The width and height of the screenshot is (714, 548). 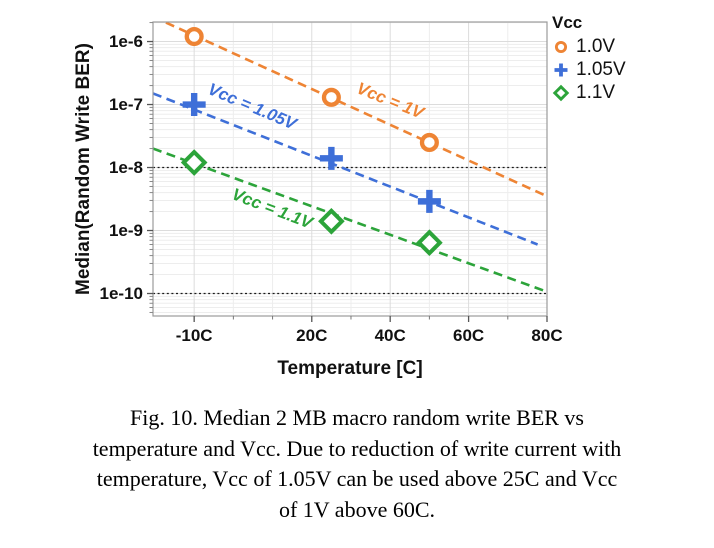 What do you see at coordinates (561, 93) in the screenshot?
I see `diamond-marker-icon` at bounding box center [561, 93].